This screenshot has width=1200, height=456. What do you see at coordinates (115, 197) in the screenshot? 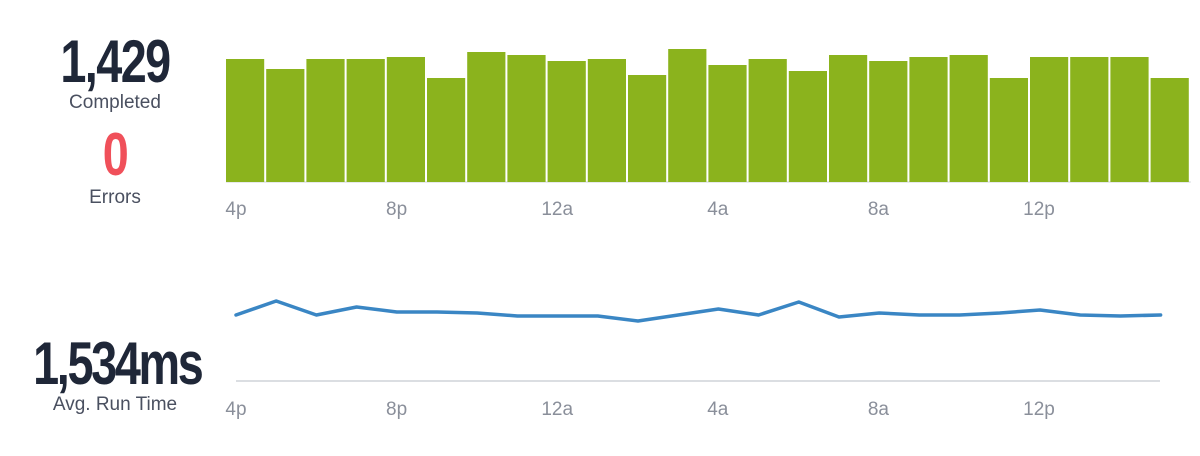
I see `errors-label: Errors` at bounding box center [115, 197].